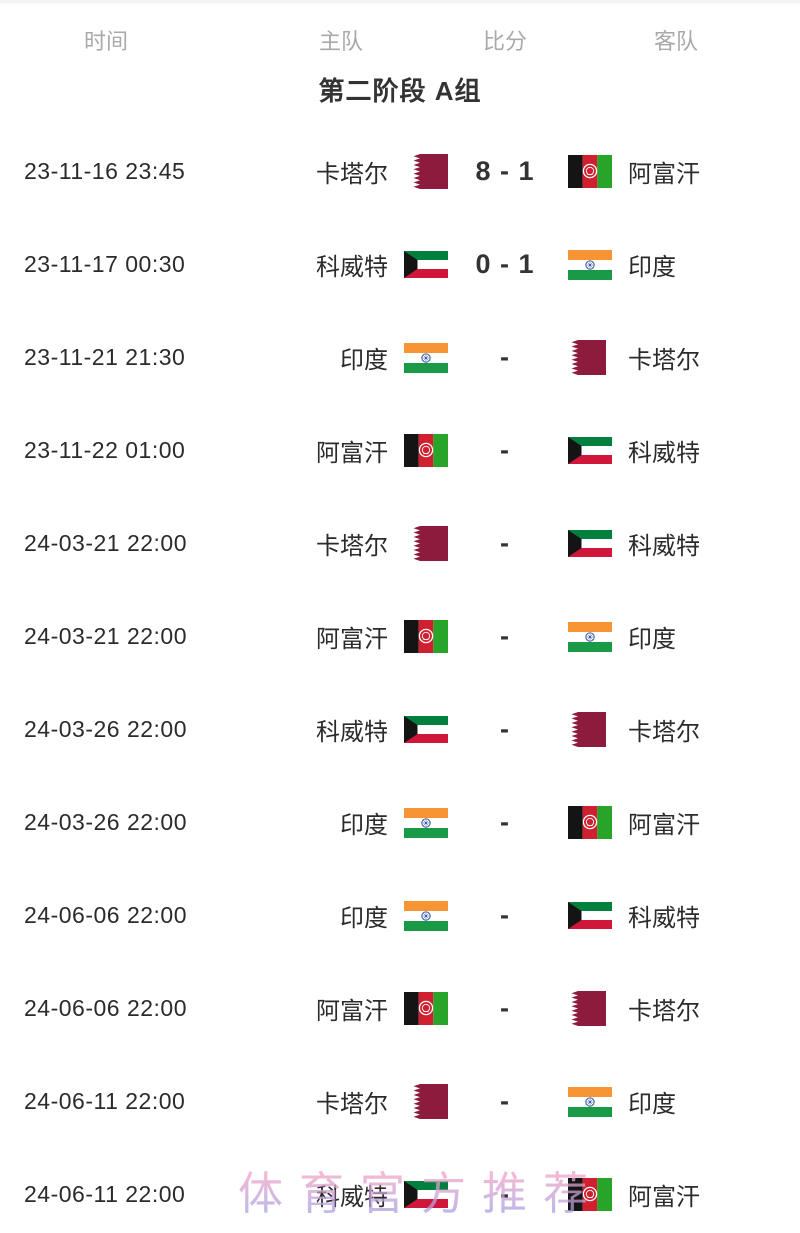 The image size is (800, 1233). I want to click on match-row: 23-11-16 23:45 卡塔尔 8 - 1 阿富汗, so click(400, 171).